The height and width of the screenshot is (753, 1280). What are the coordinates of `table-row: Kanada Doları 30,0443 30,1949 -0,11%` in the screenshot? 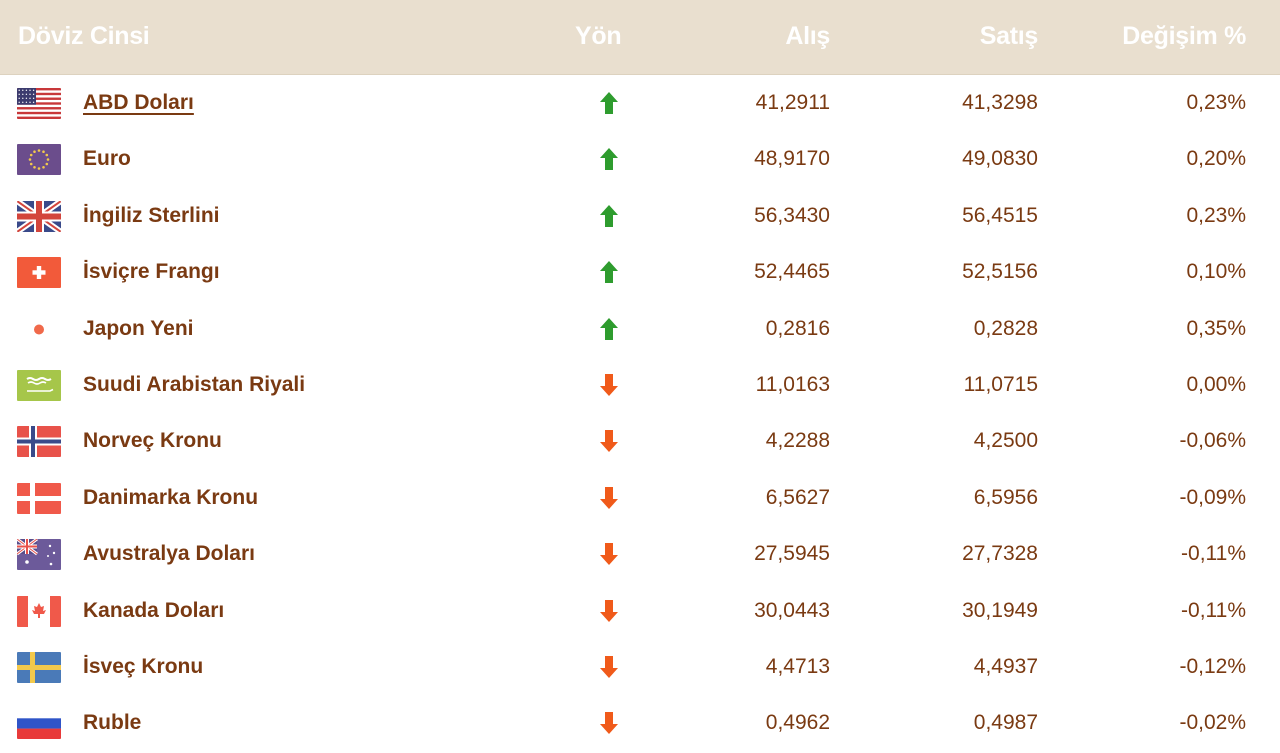 It's located at (640, 610).